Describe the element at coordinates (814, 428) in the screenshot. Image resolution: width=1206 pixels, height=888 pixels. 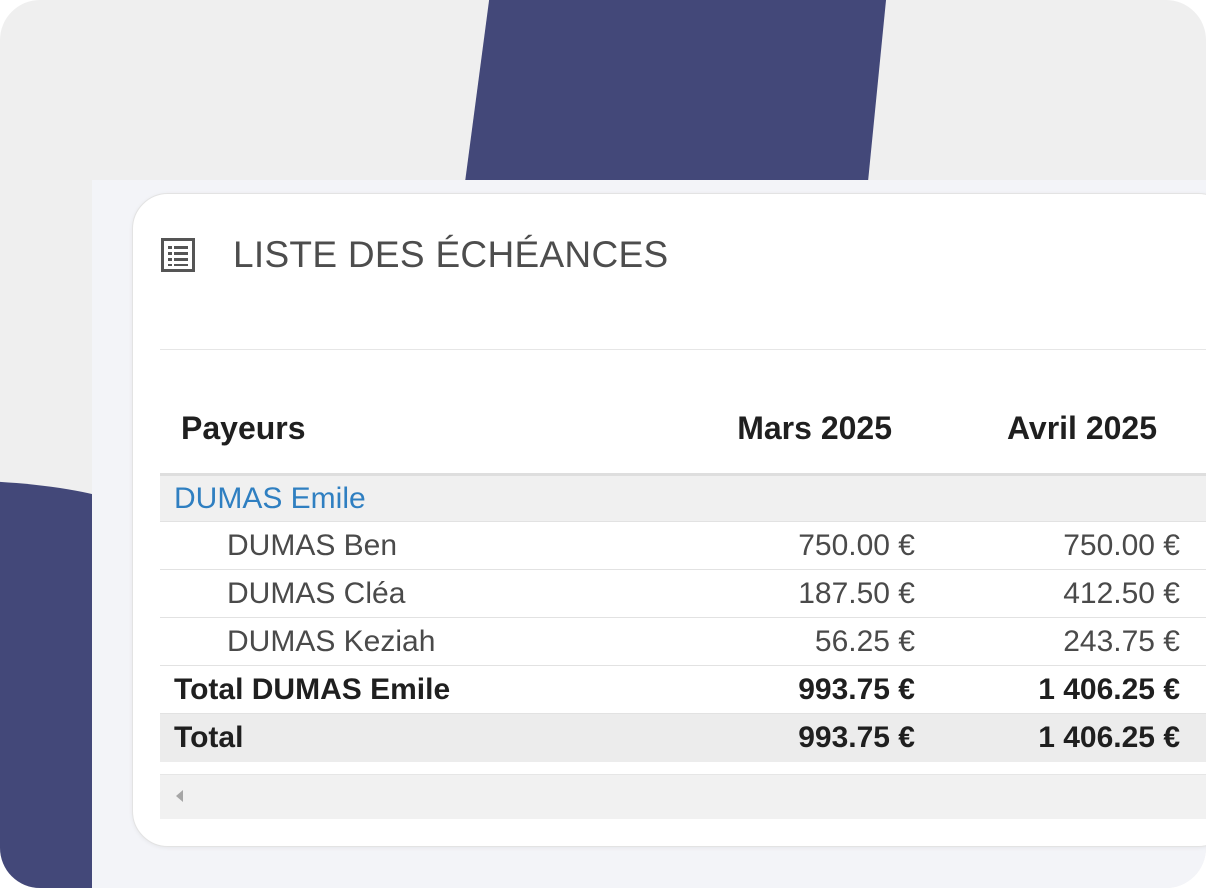
I see `header-march-2025: Mars 2025` at that location.